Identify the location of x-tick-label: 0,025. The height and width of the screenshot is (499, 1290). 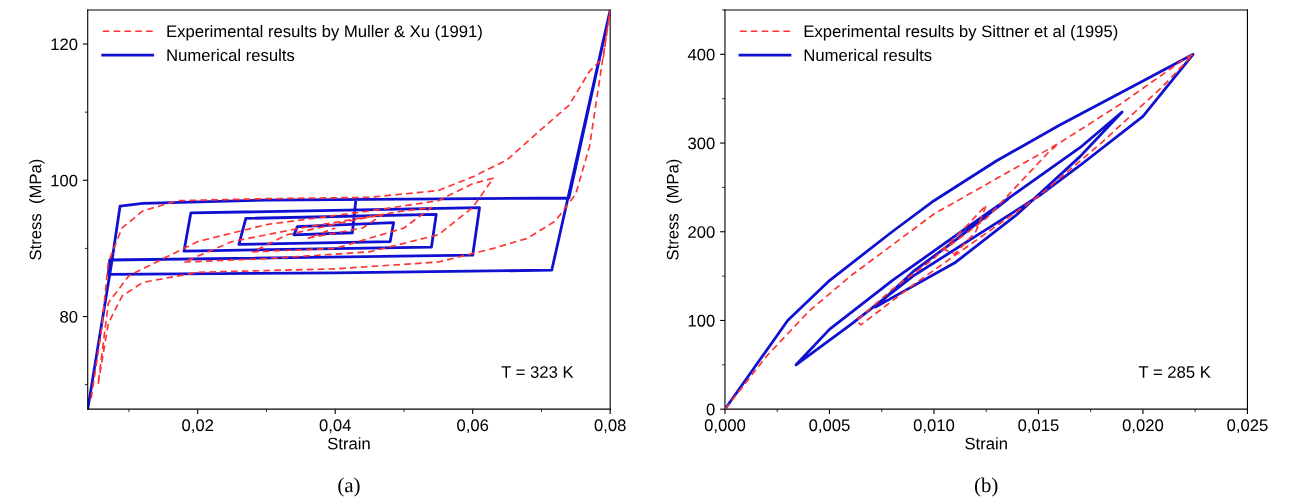
(1247, 426).